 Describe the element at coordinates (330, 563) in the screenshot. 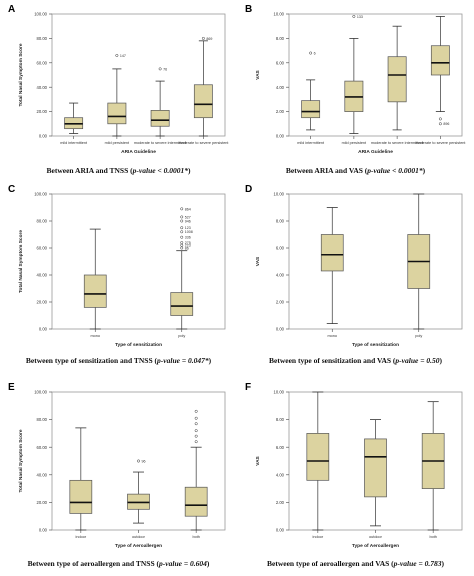

I see `caption-lead: Between type of aeroallergen and VAS (` at that location.